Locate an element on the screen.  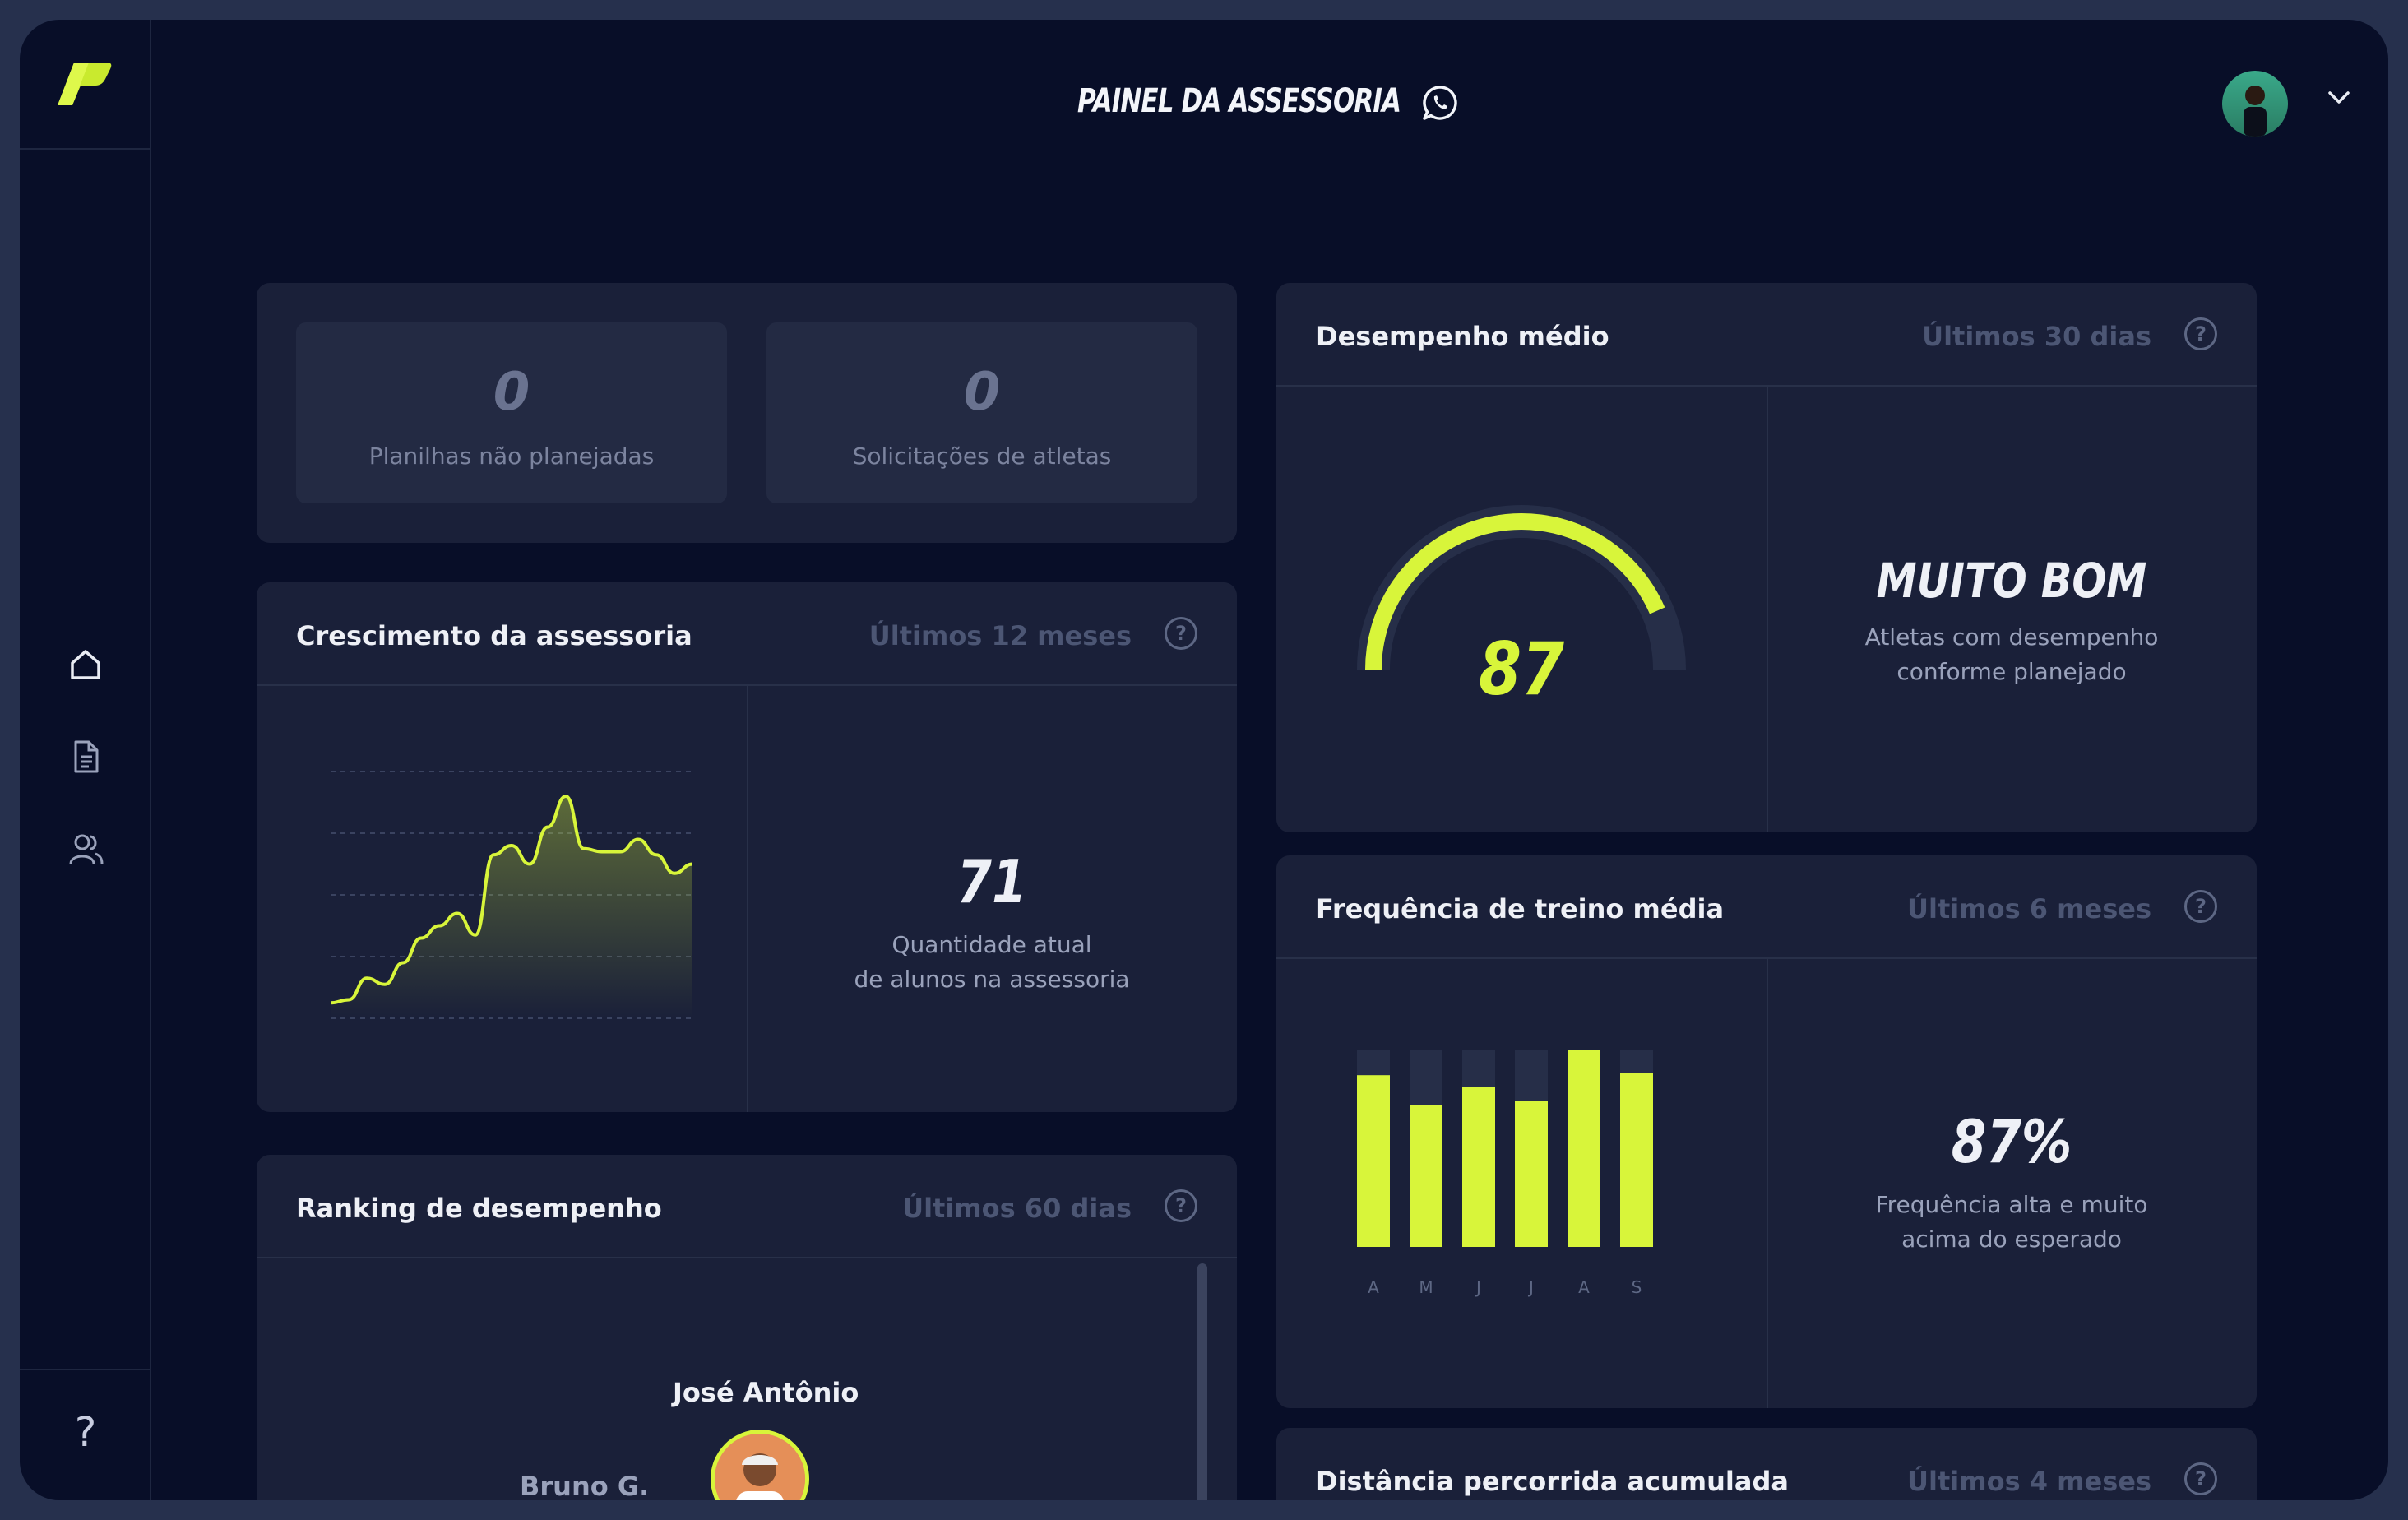
growth-line-chart is located at coordinates (511, 895).